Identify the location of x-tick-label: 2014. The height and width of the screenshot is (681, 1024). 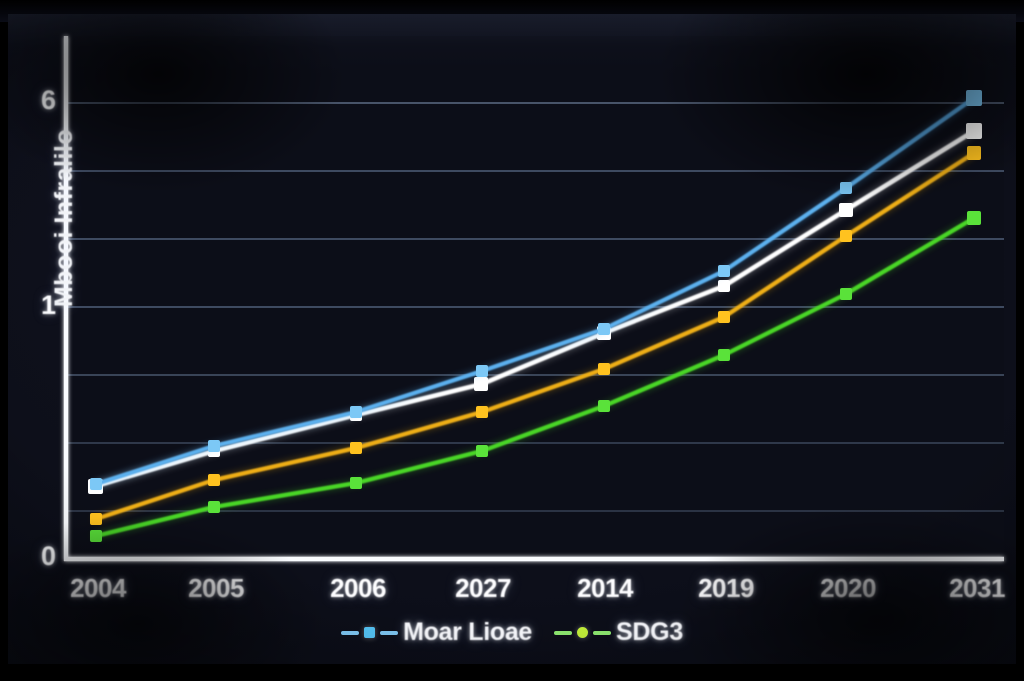
(605, 588).